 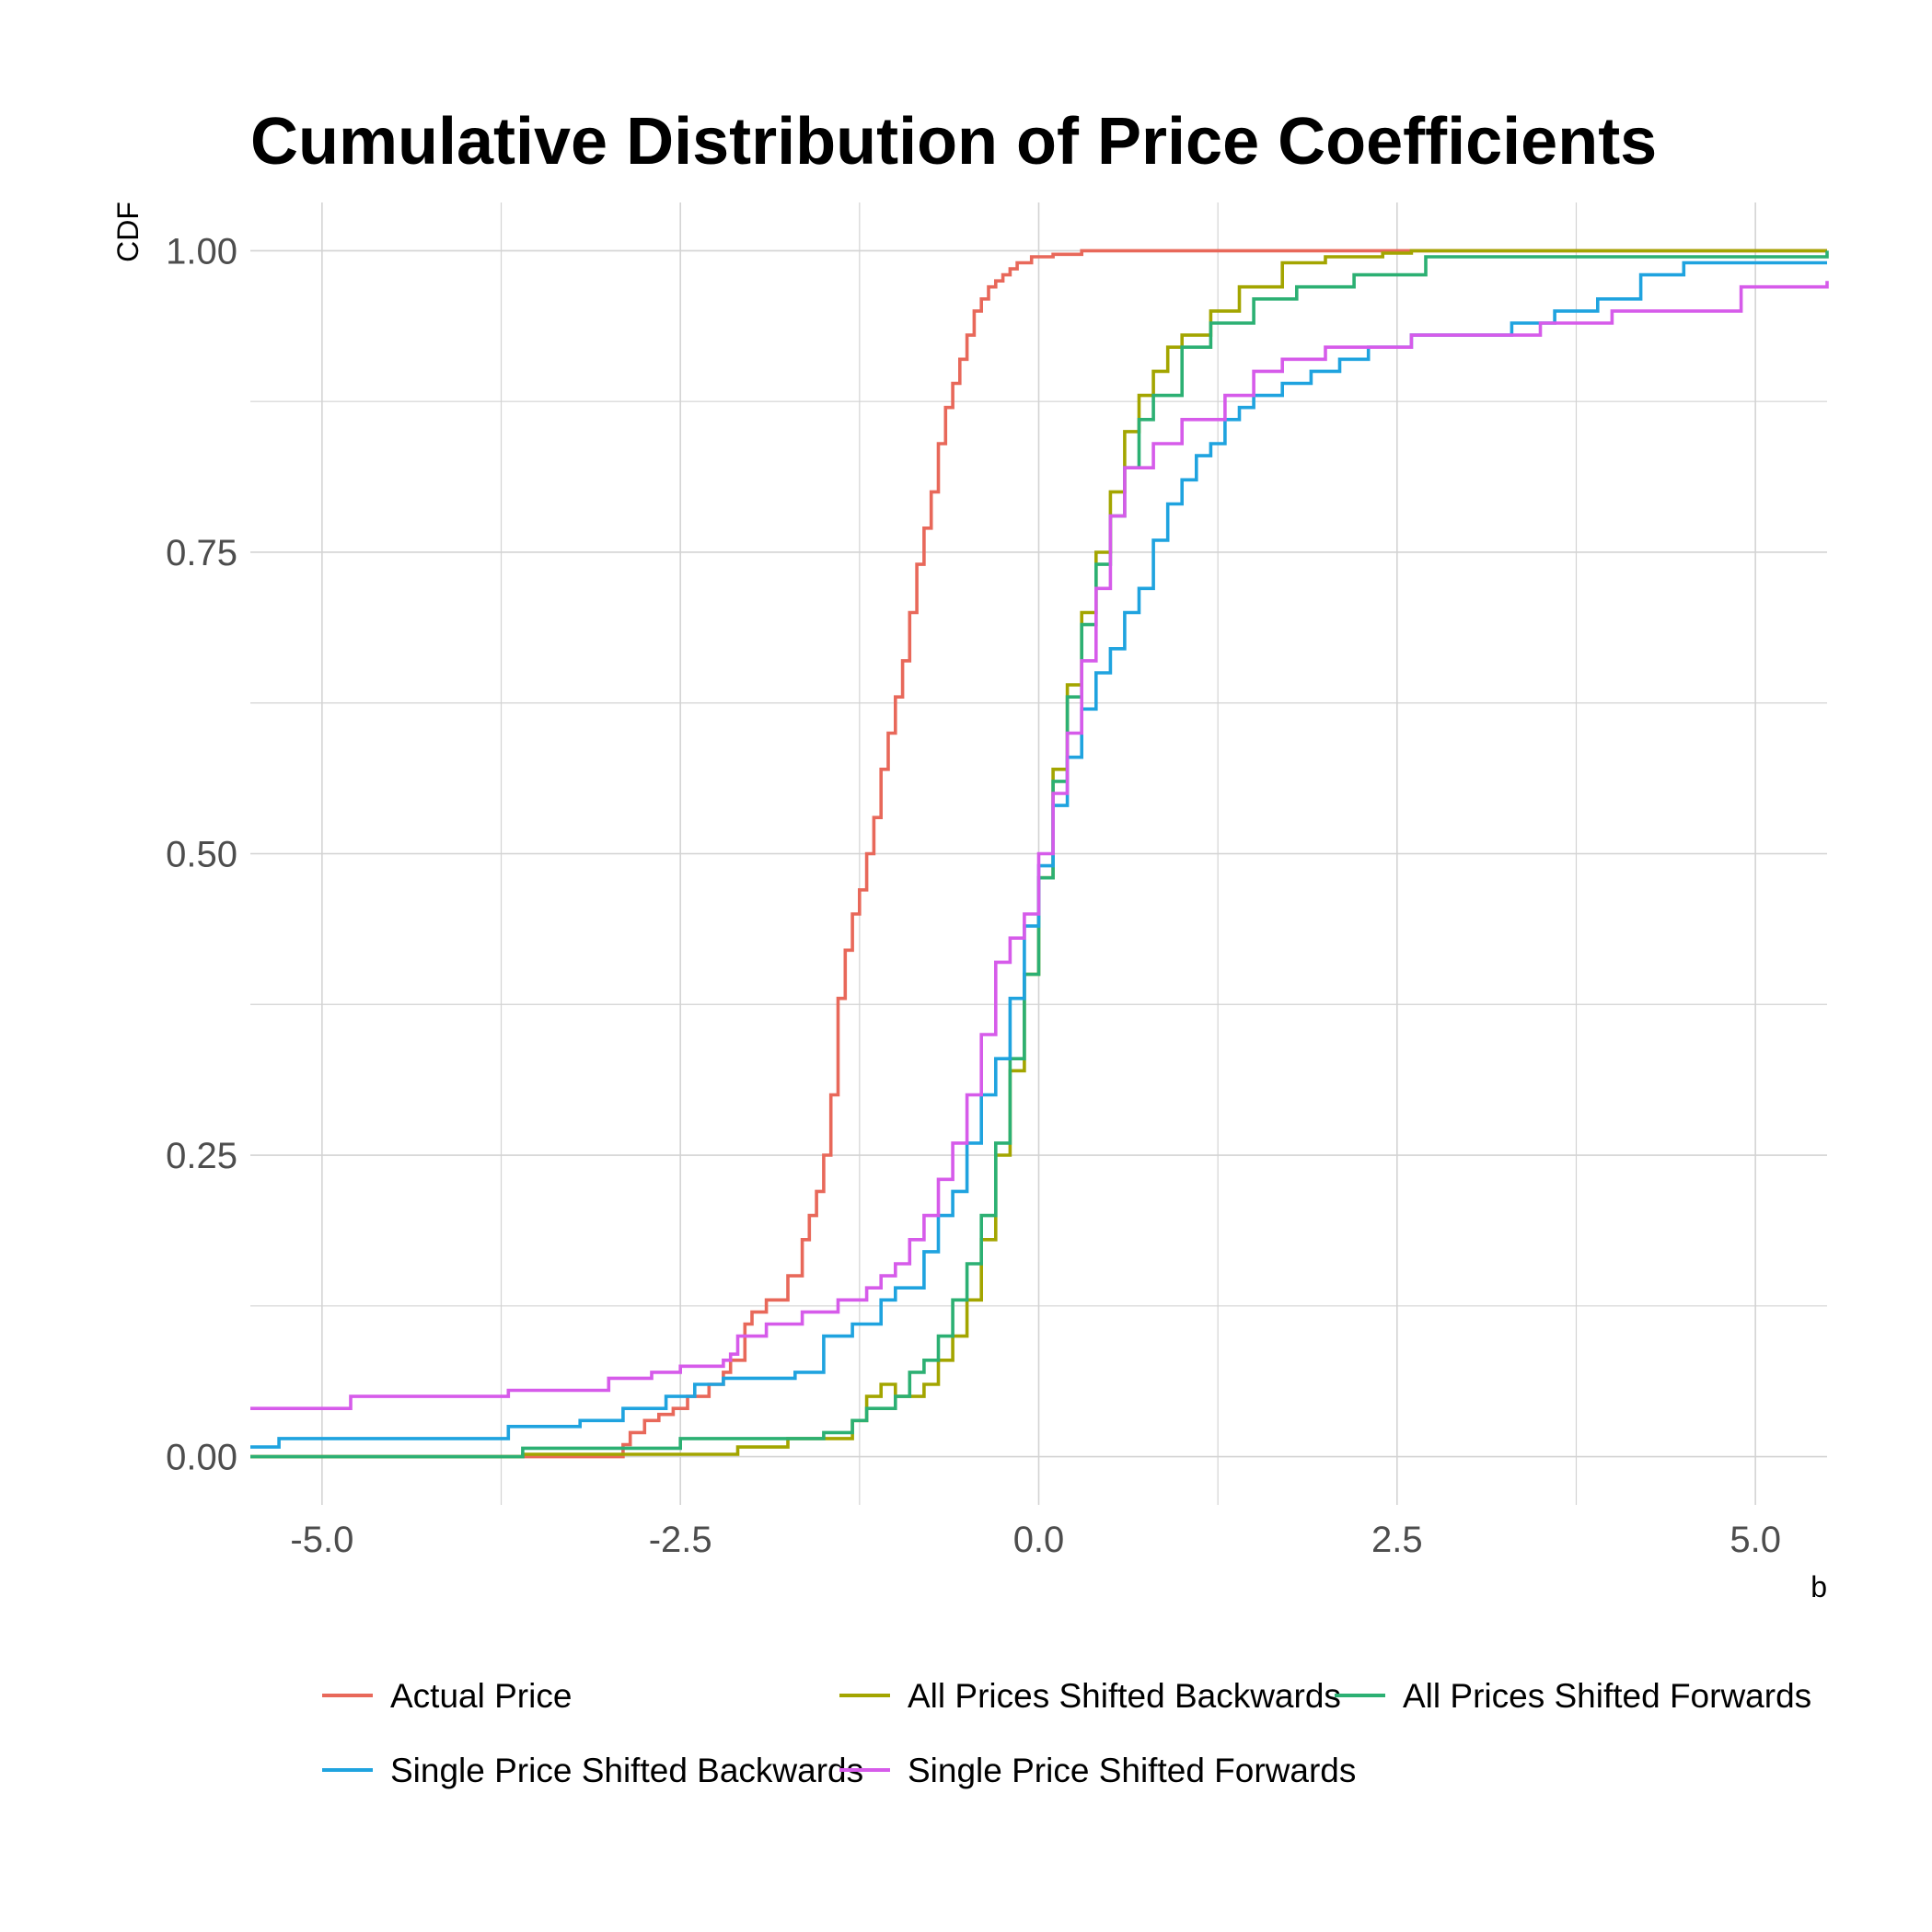 I want to click on y-tick-label: 0.25, so click(x=202, y=1156).